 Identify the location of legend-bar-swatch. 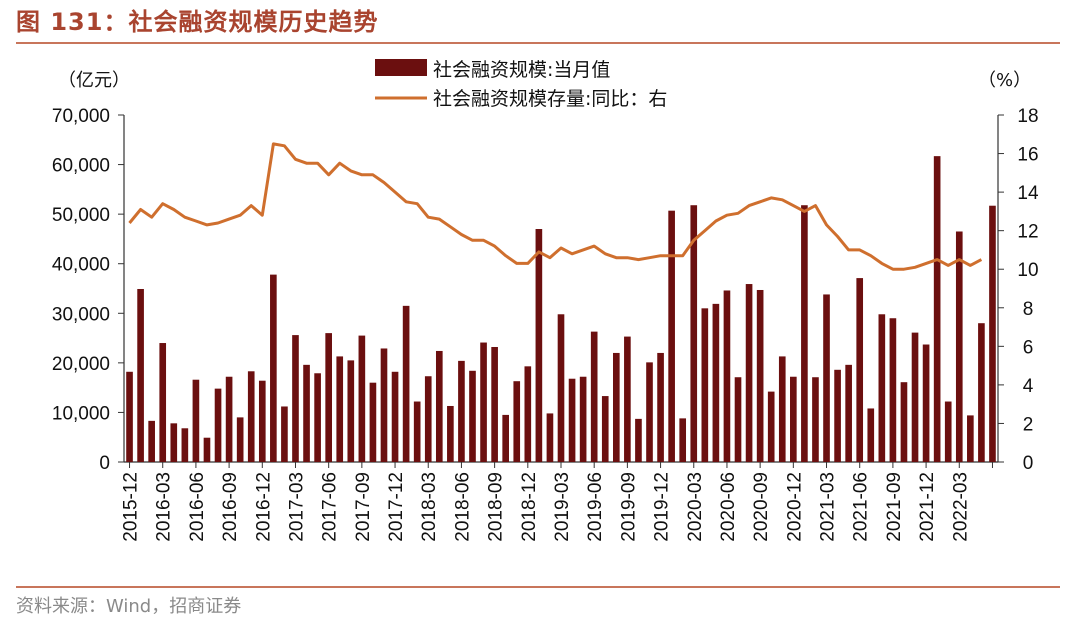
(401, 67).